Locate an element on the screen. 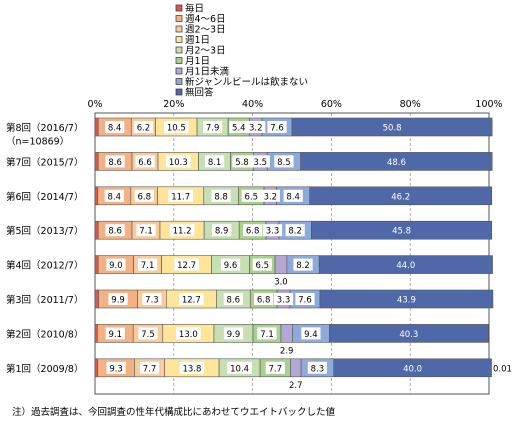  x-tick-label: 40% is located at coordinates (252, 104).